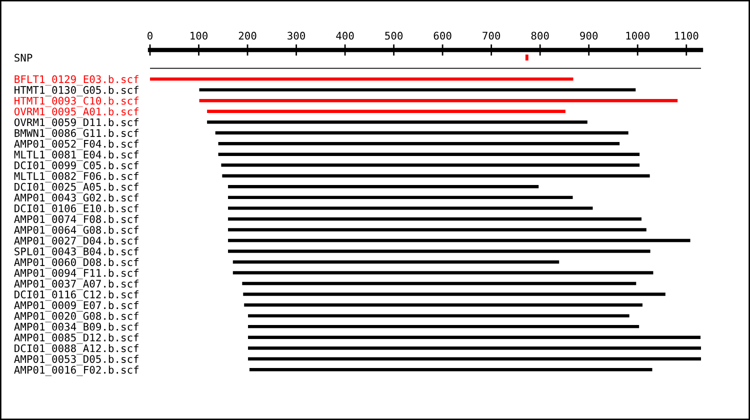  I want to click on y-tick-label: BFLT1_0129_E03.b.scf, so click(76, 80).